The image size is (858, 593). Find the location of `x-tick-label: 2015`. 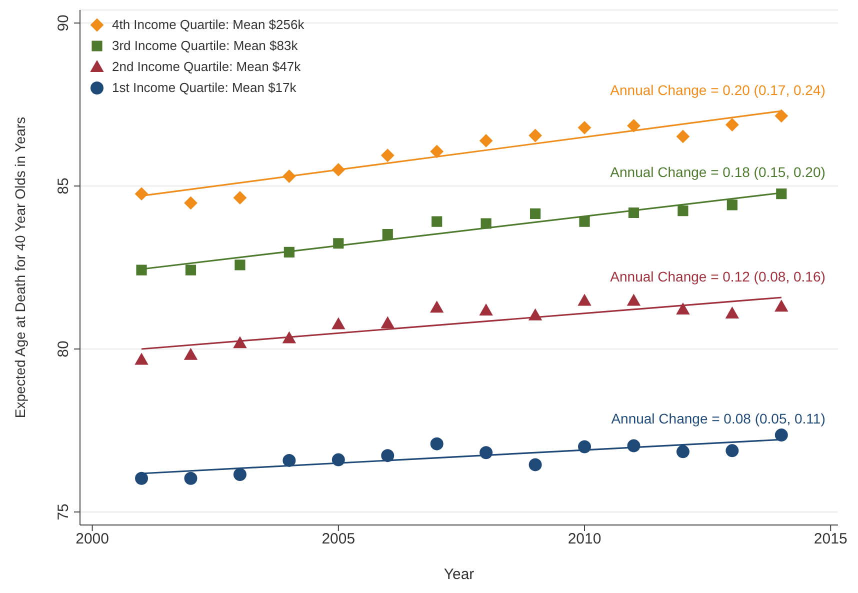

x-tick-label: 2015 is located at coordinates (831, 539).